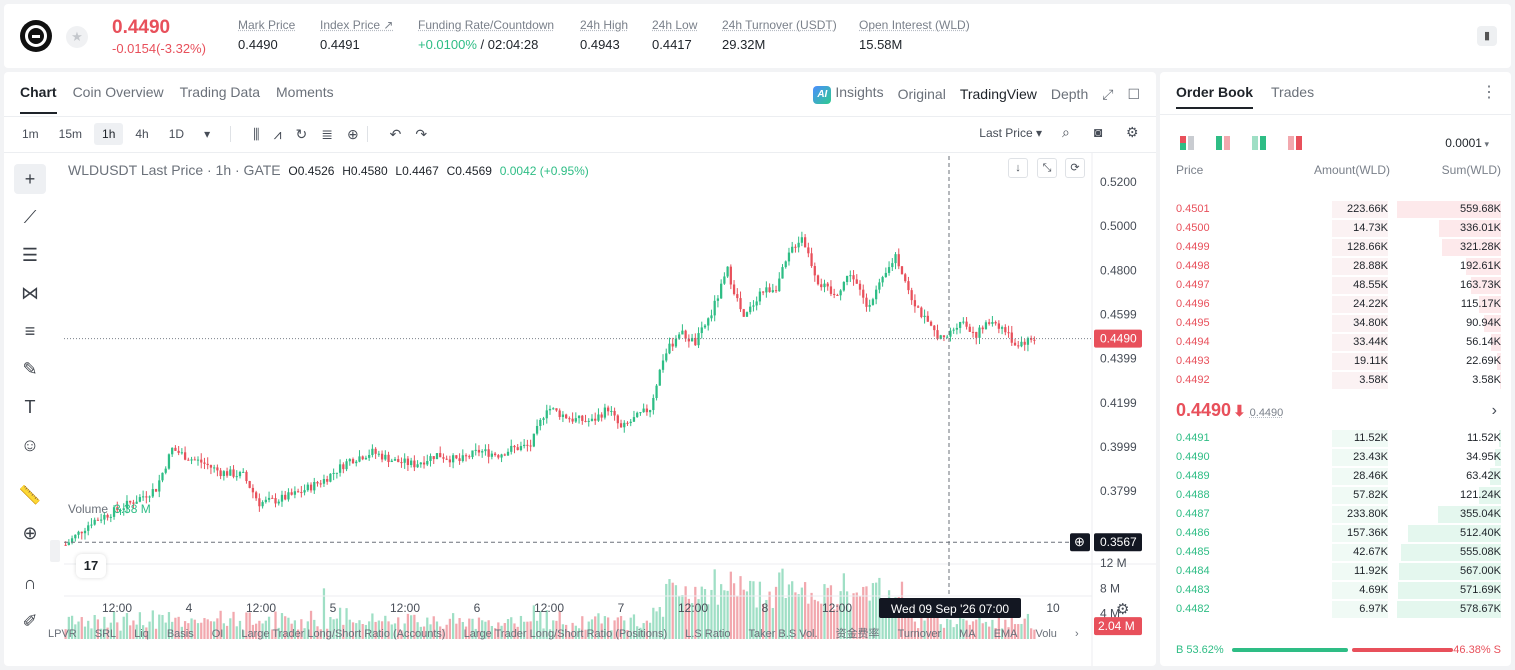 This screenshot has height=670, width=1515. What do you see at coordinates (1123, 609) in the screenshot?
I see `axis-settings-icon: ⚙` at bounding box center [1123, 609].